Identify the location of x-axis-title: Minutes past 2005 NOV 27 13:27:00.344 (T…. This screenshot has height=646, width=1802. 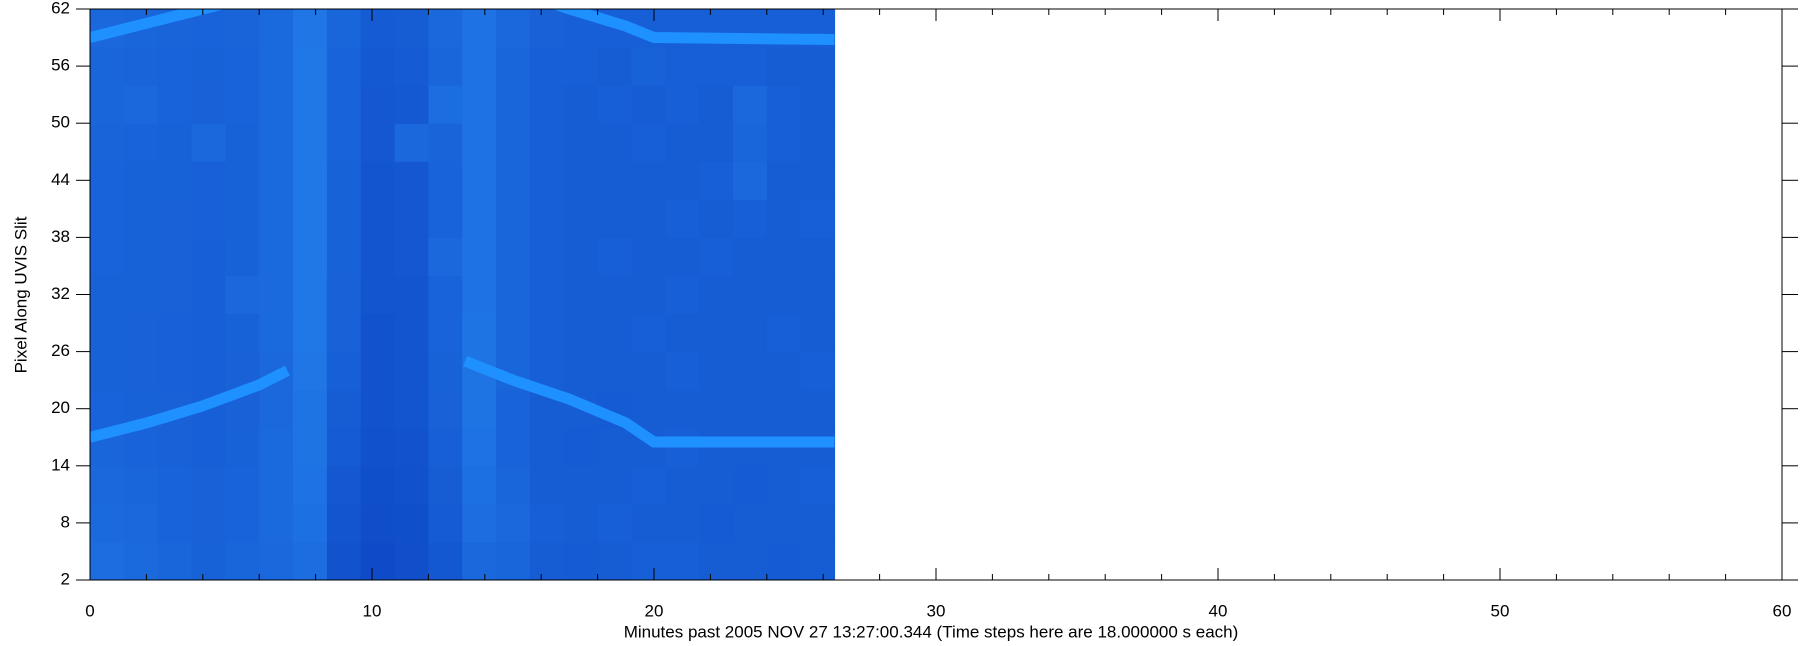
(931, 631).